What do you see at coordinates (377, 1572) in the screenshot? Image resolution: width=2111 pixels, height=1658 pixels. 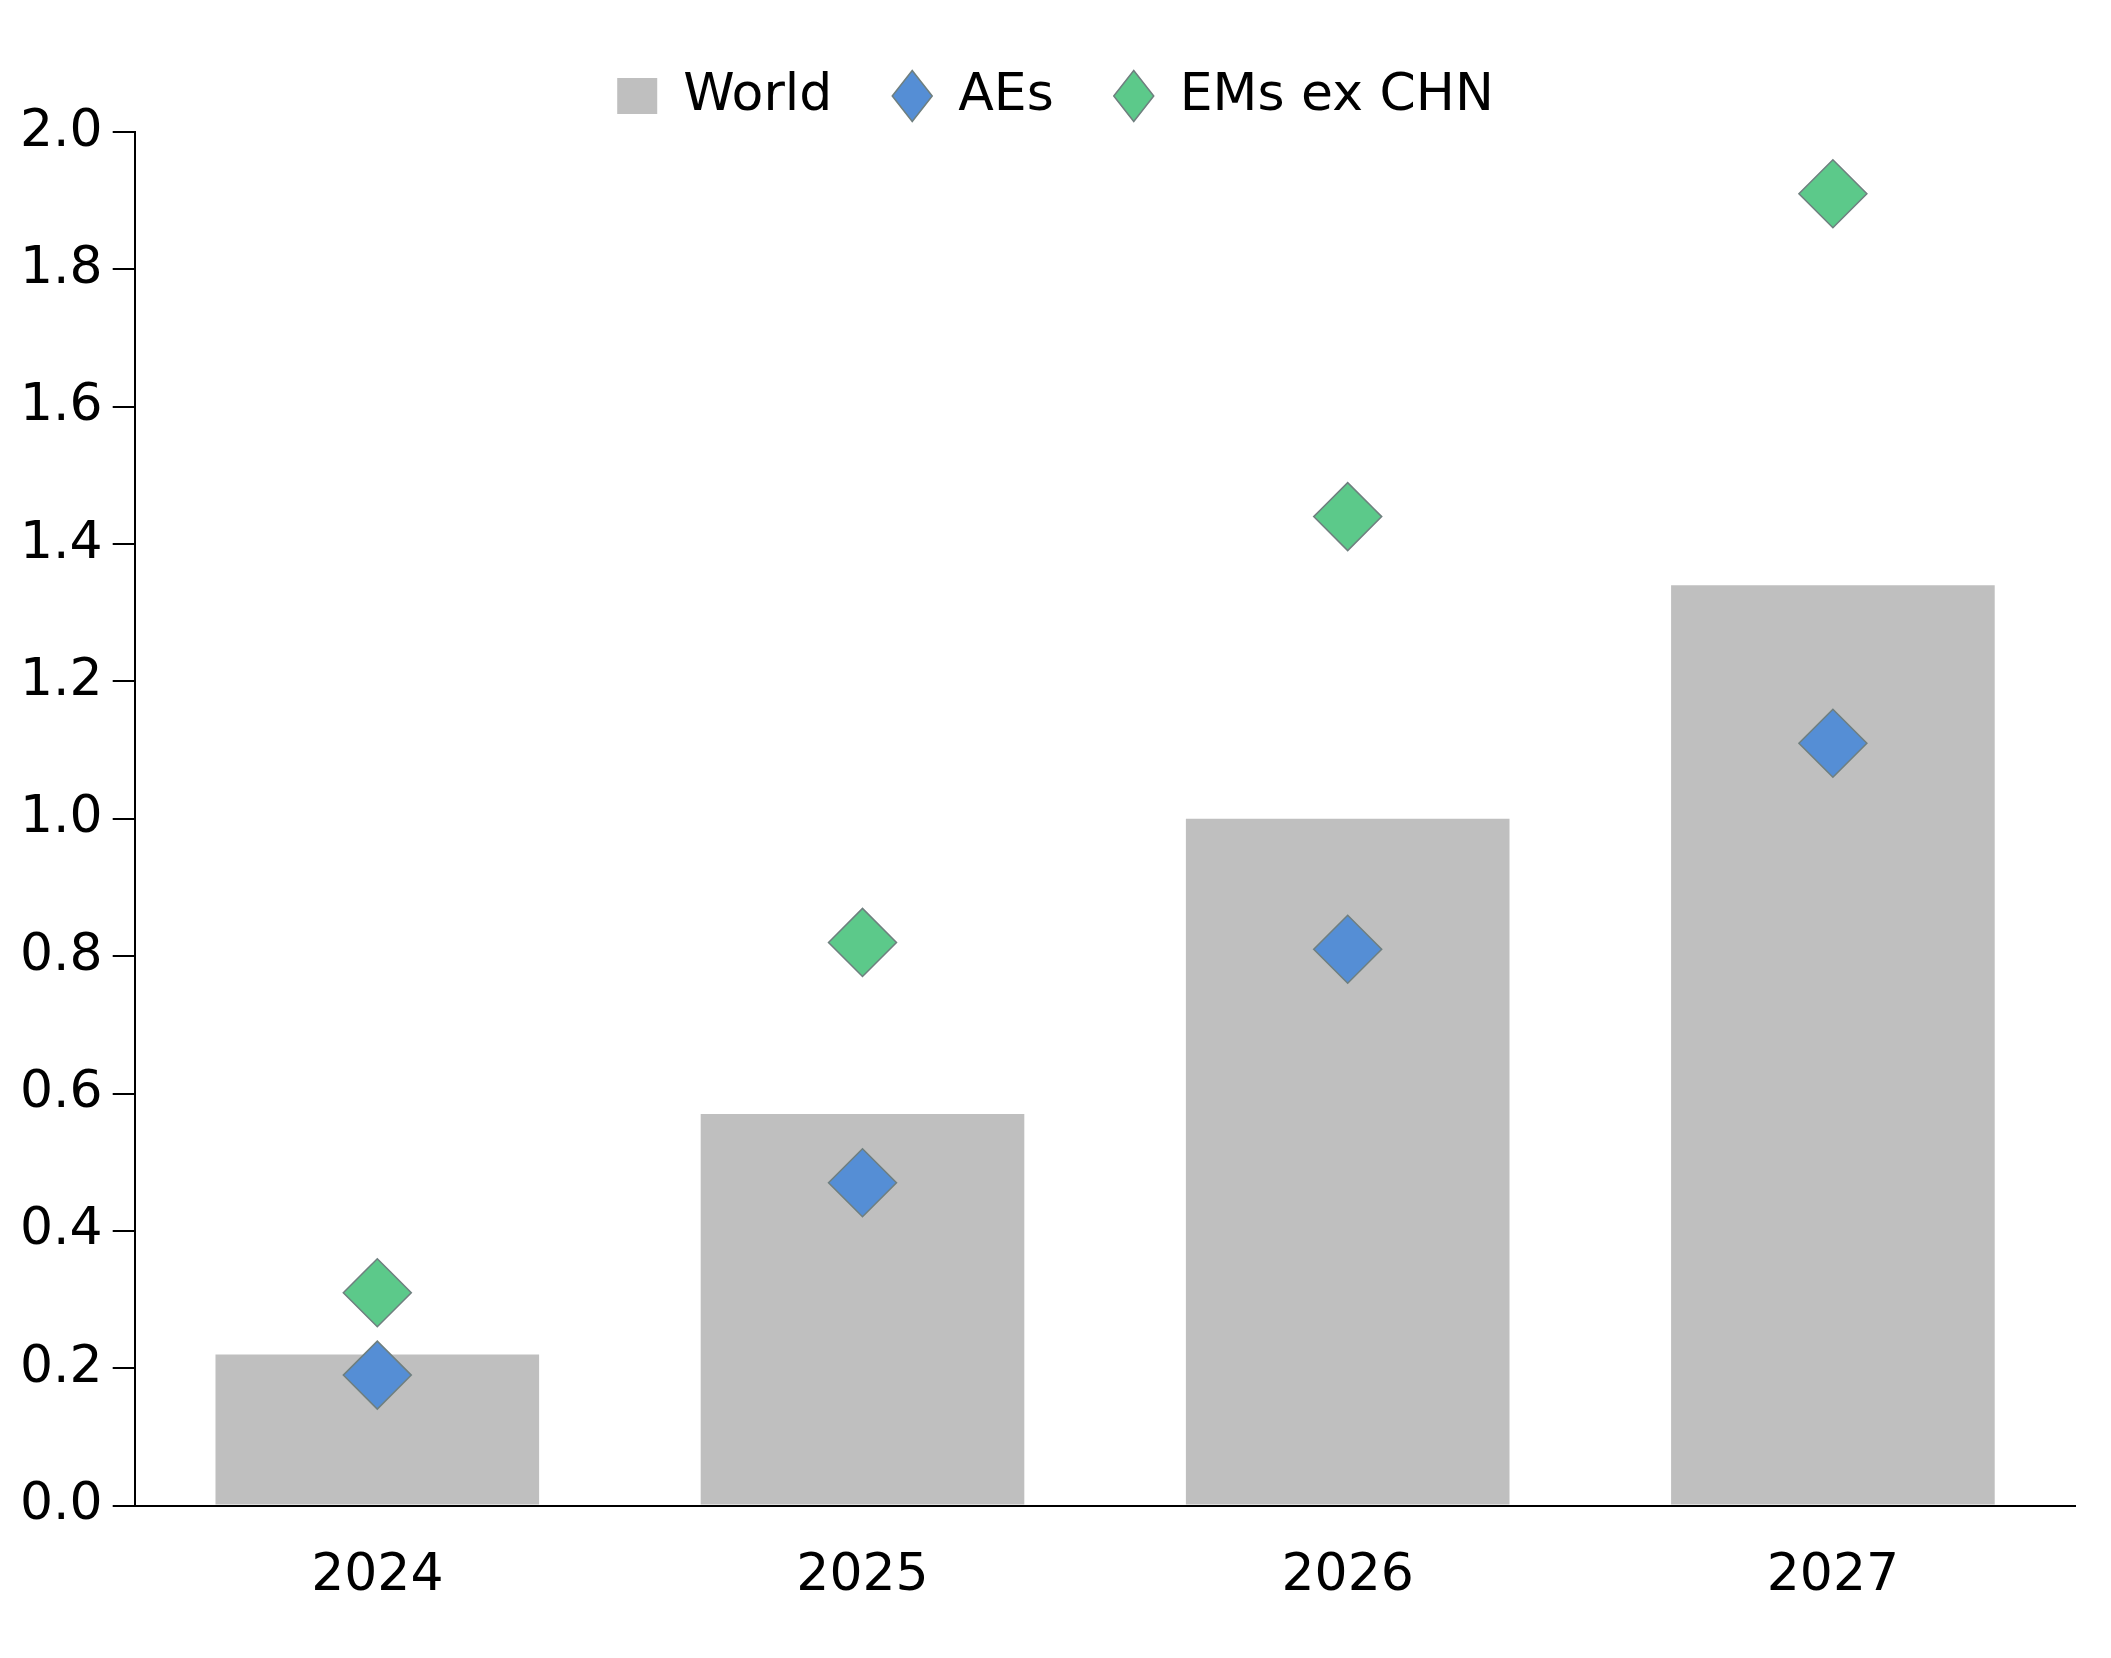 I see `x-tick-label: 2024` at bounding box center [377, 1572].